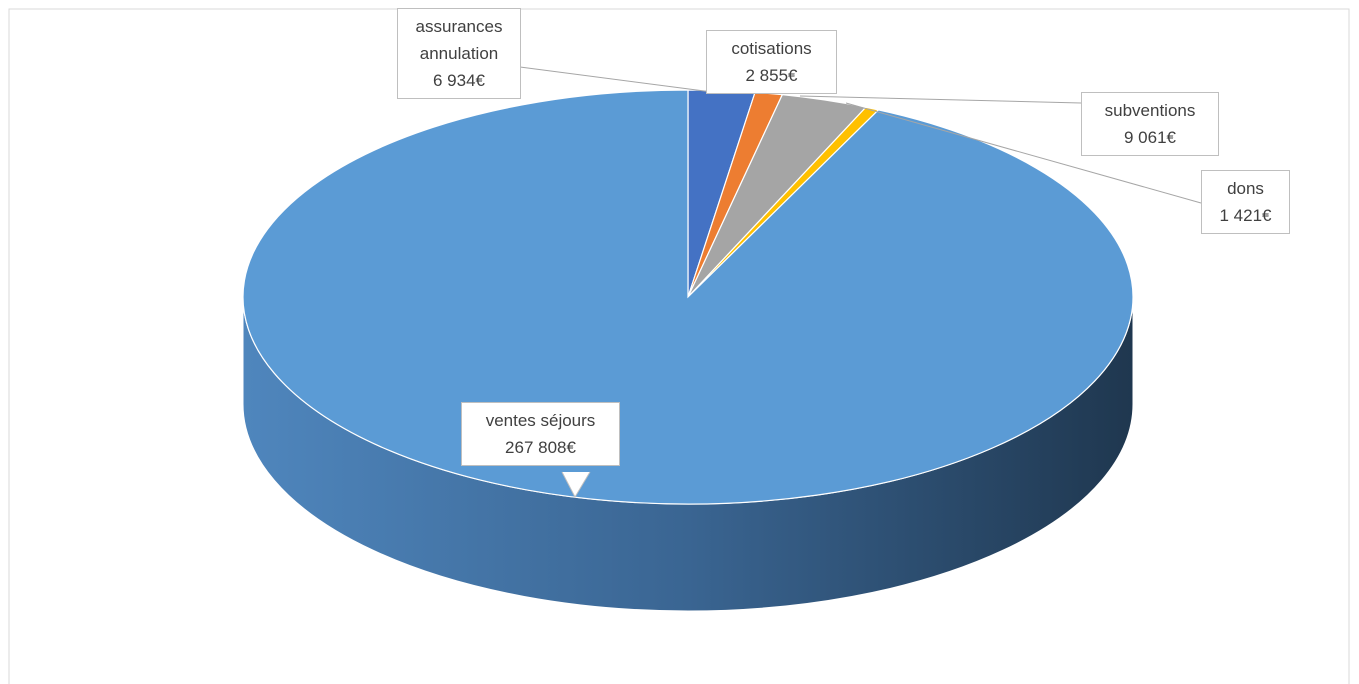 This screenshot has width=1359, height=684. What do you see at coordinates (459, 80) in the screenshot?
I see `label-value: 6 934€` at bounding box center [459, 80].